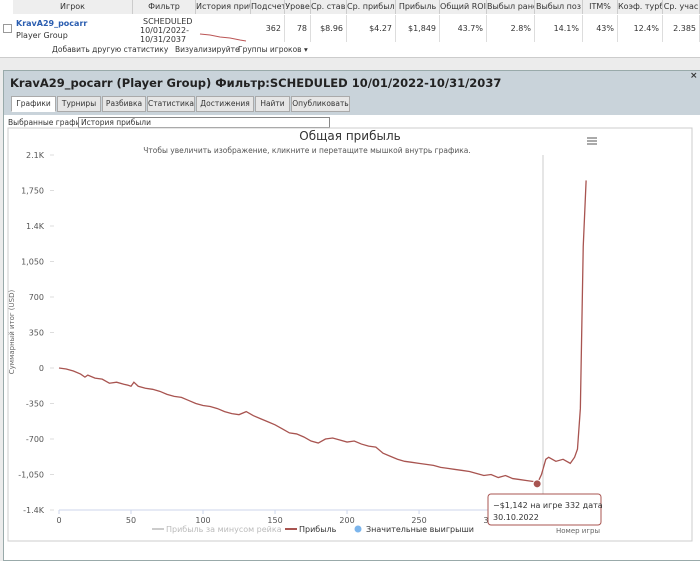 Image resolution: width=700 pixels, height=561 pixels. What do you see at coordinates (320, 104) in the screenshot?
I see `tab: Опубликовать` at bounding box center [320, 104].